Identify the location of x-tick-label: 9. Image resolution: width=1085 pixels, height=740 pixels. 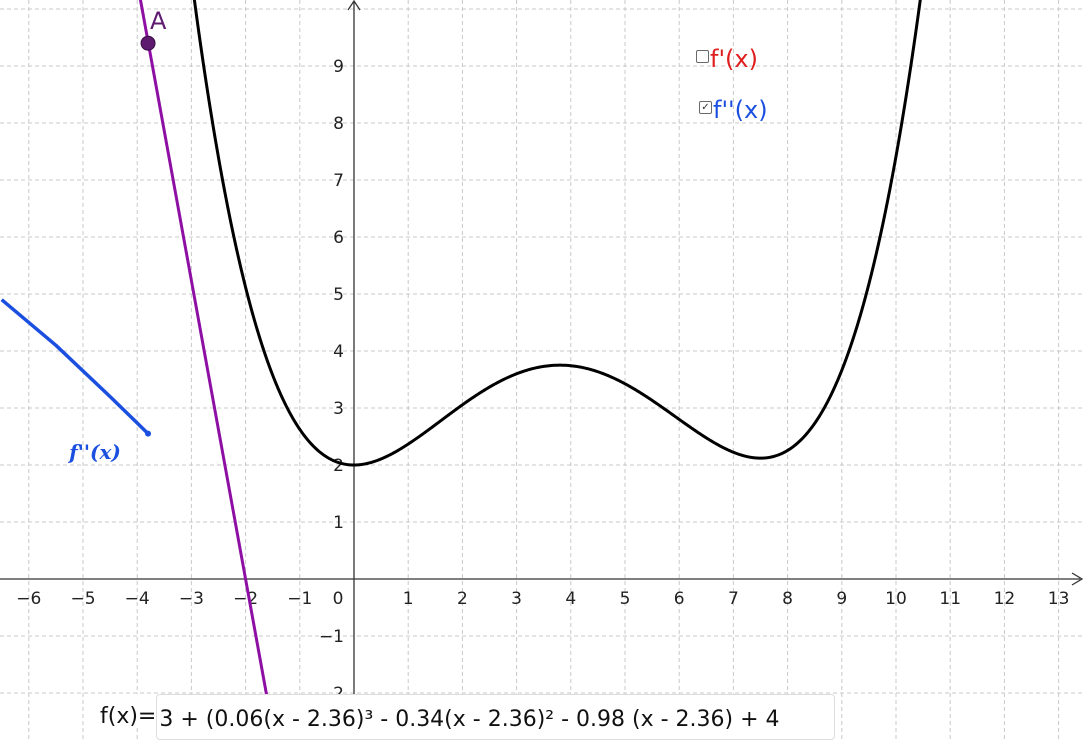
(841, 599).